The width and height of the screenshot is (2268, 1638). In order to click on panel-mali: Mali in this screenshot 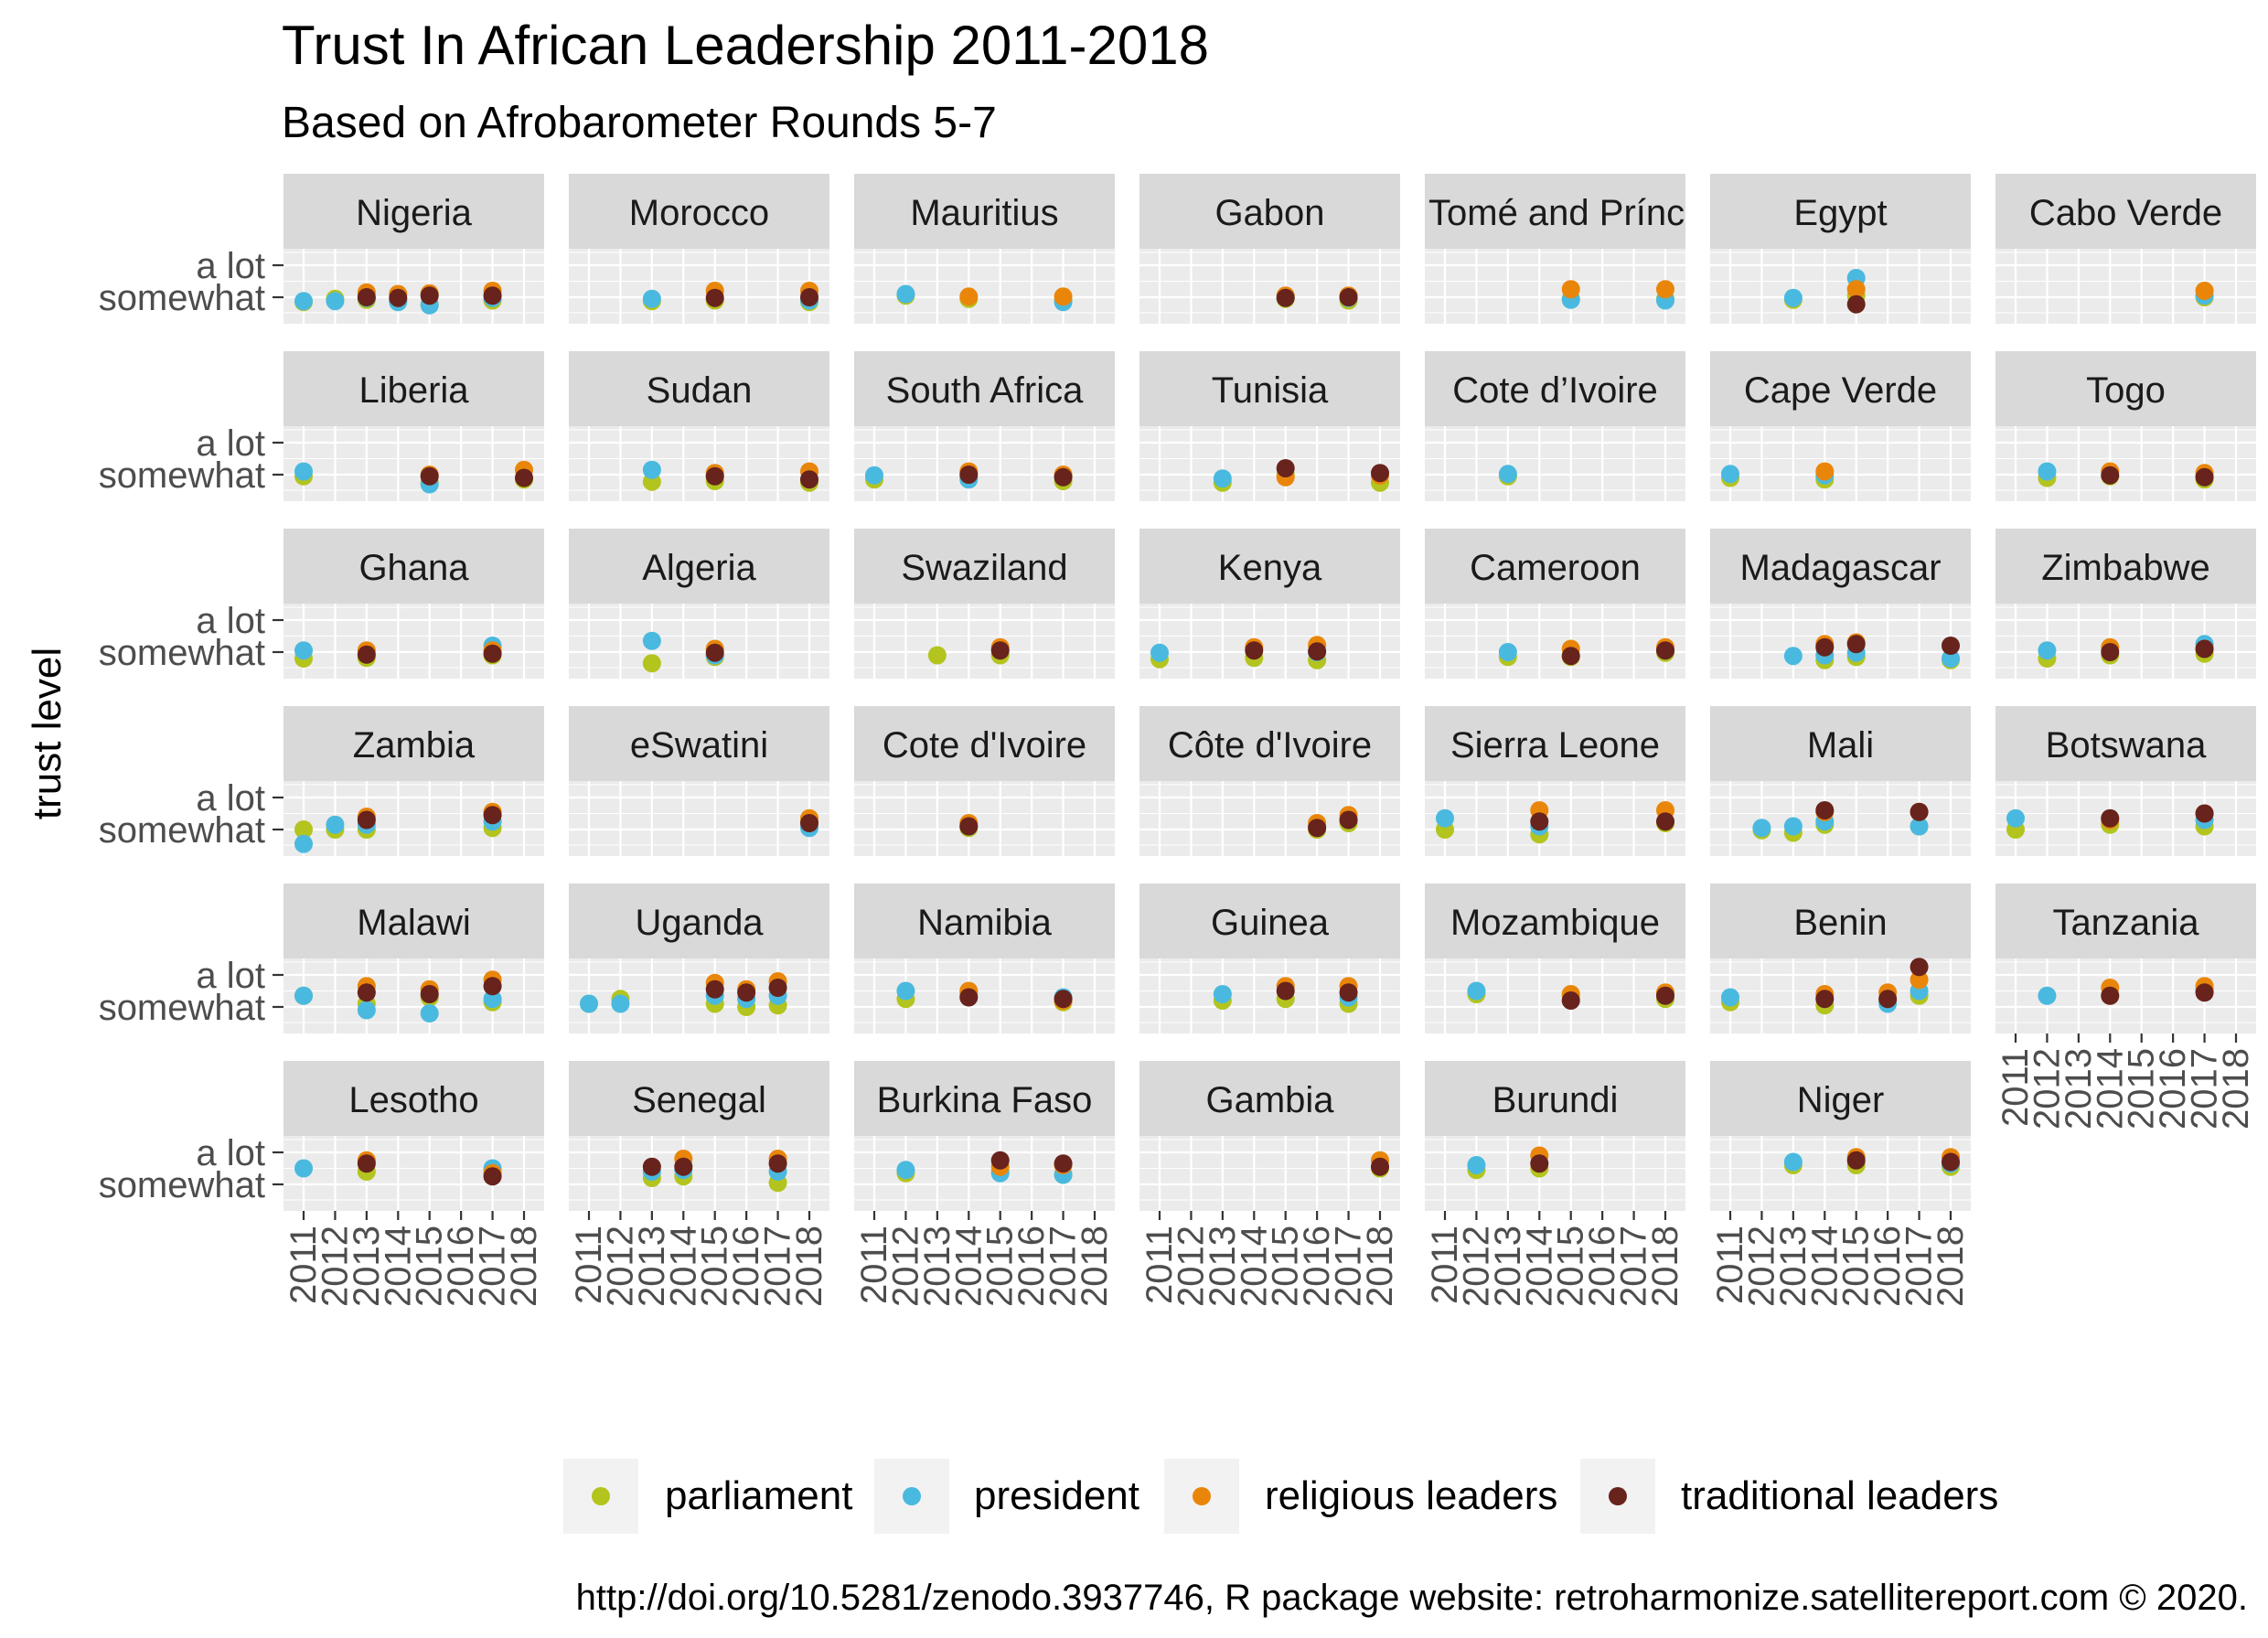, I will do `click(1840, 781)`.